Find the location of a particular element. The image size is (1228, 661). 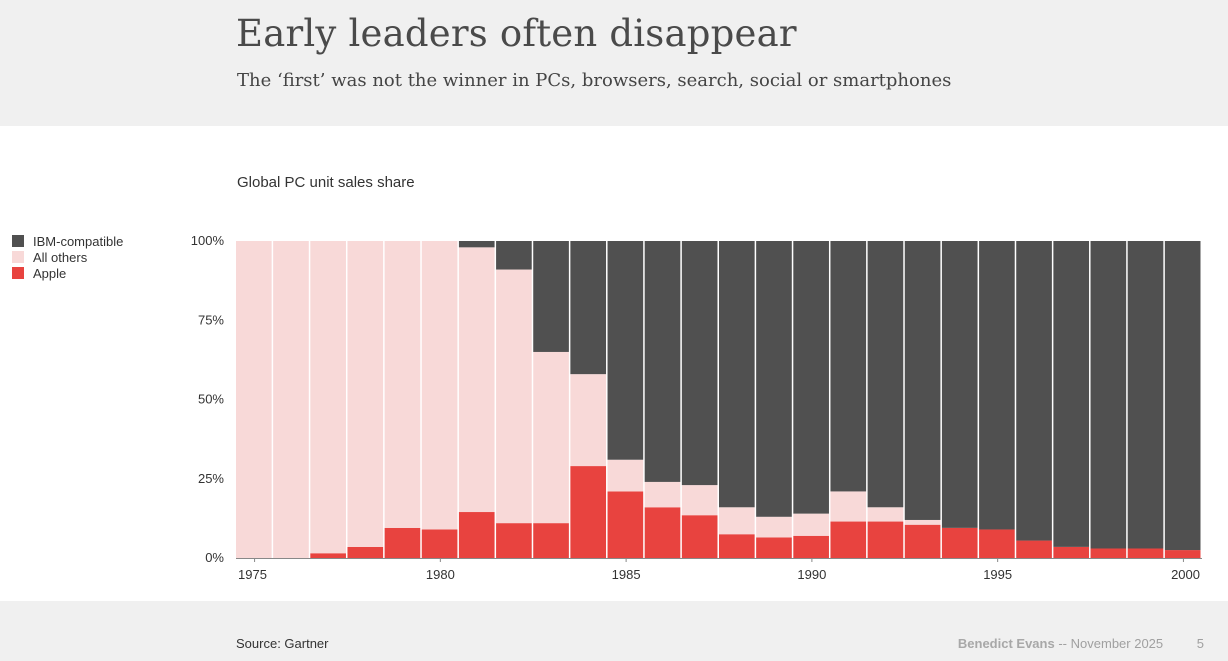

source-note: Source: Gartner is located at coordinates (282, 643).